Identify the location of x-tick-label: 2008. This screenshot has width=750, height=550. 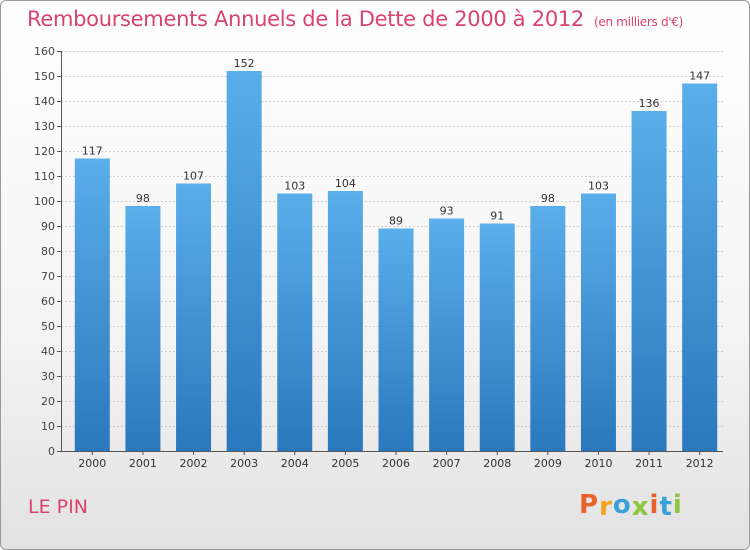
(497, 463).